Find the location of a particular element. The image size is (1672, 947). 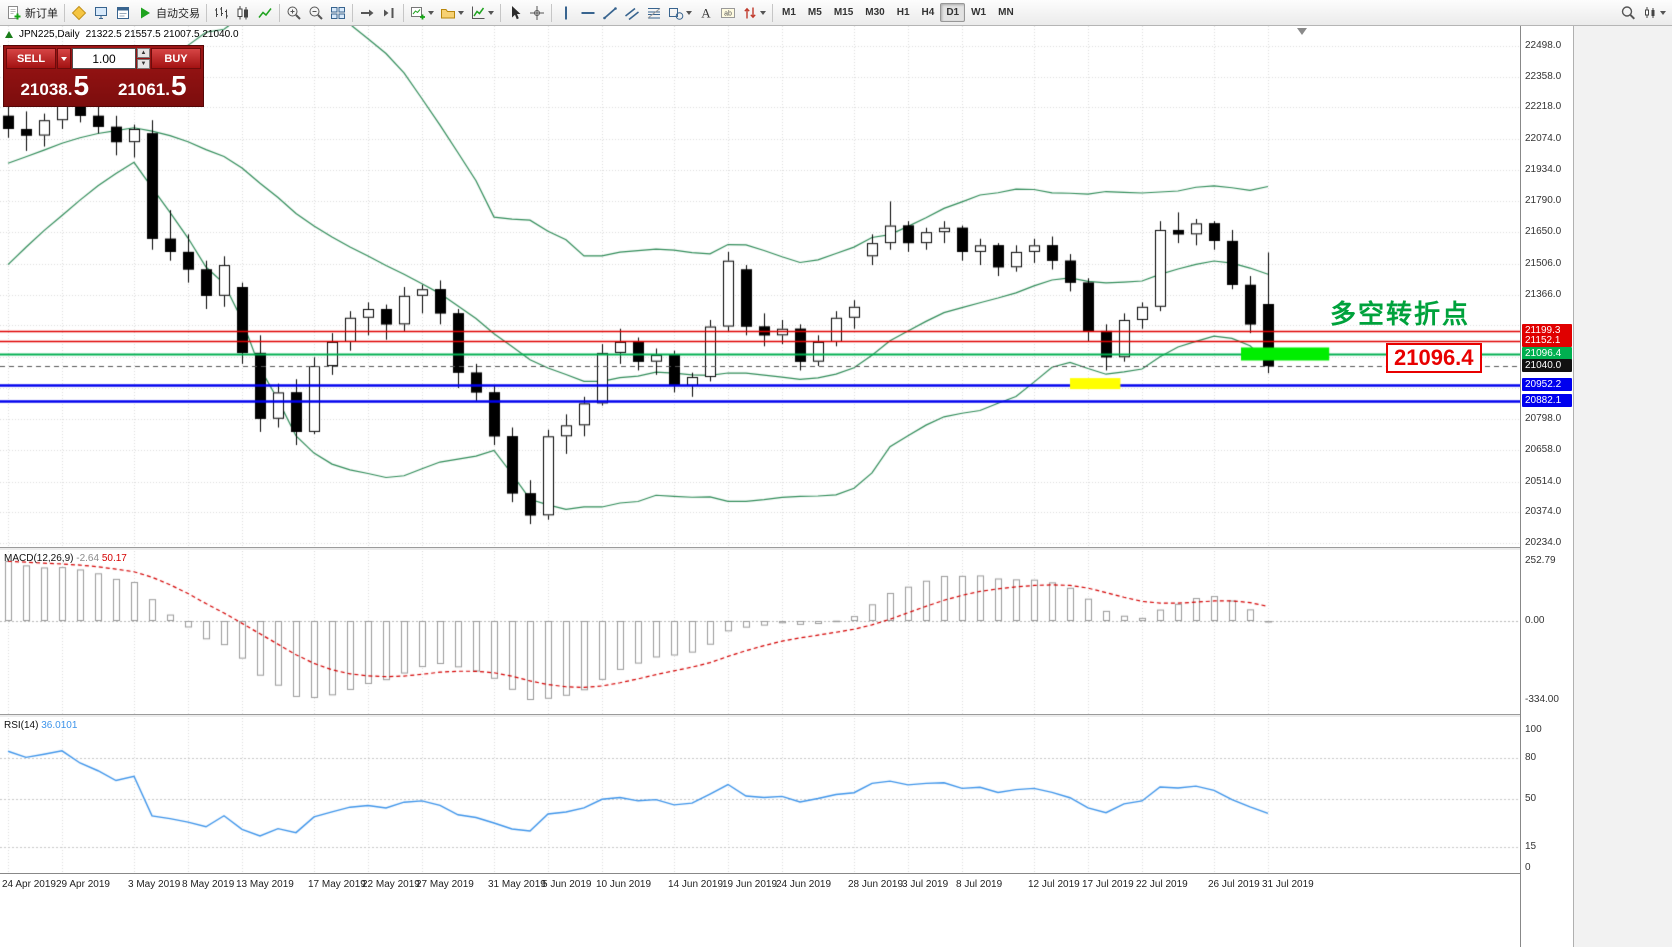

autotrading-button: 自动交易 is located at coordinates (168, 13).